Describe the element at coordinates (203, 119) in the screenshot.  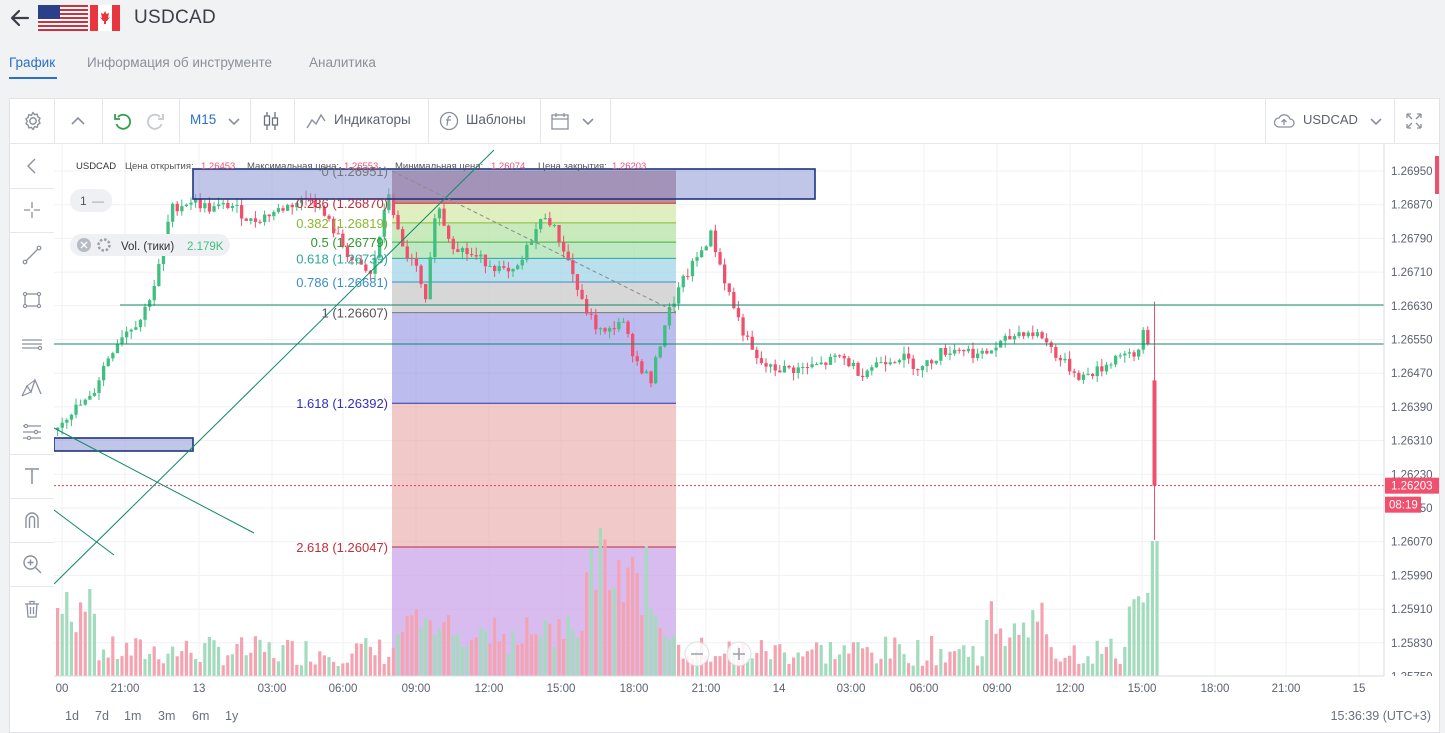
I see `timeframe-select: M15` at that location.